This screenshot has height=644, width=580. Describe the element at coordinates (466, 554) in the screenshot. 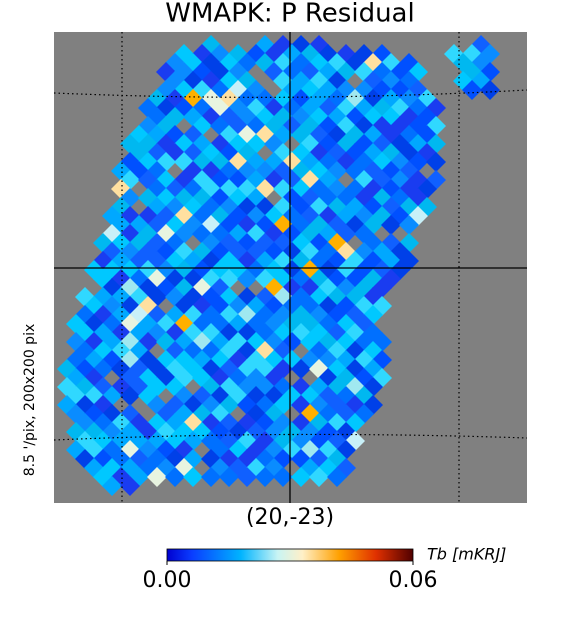

I see `colorbar-label: Tb [mKRJ]` at that location.